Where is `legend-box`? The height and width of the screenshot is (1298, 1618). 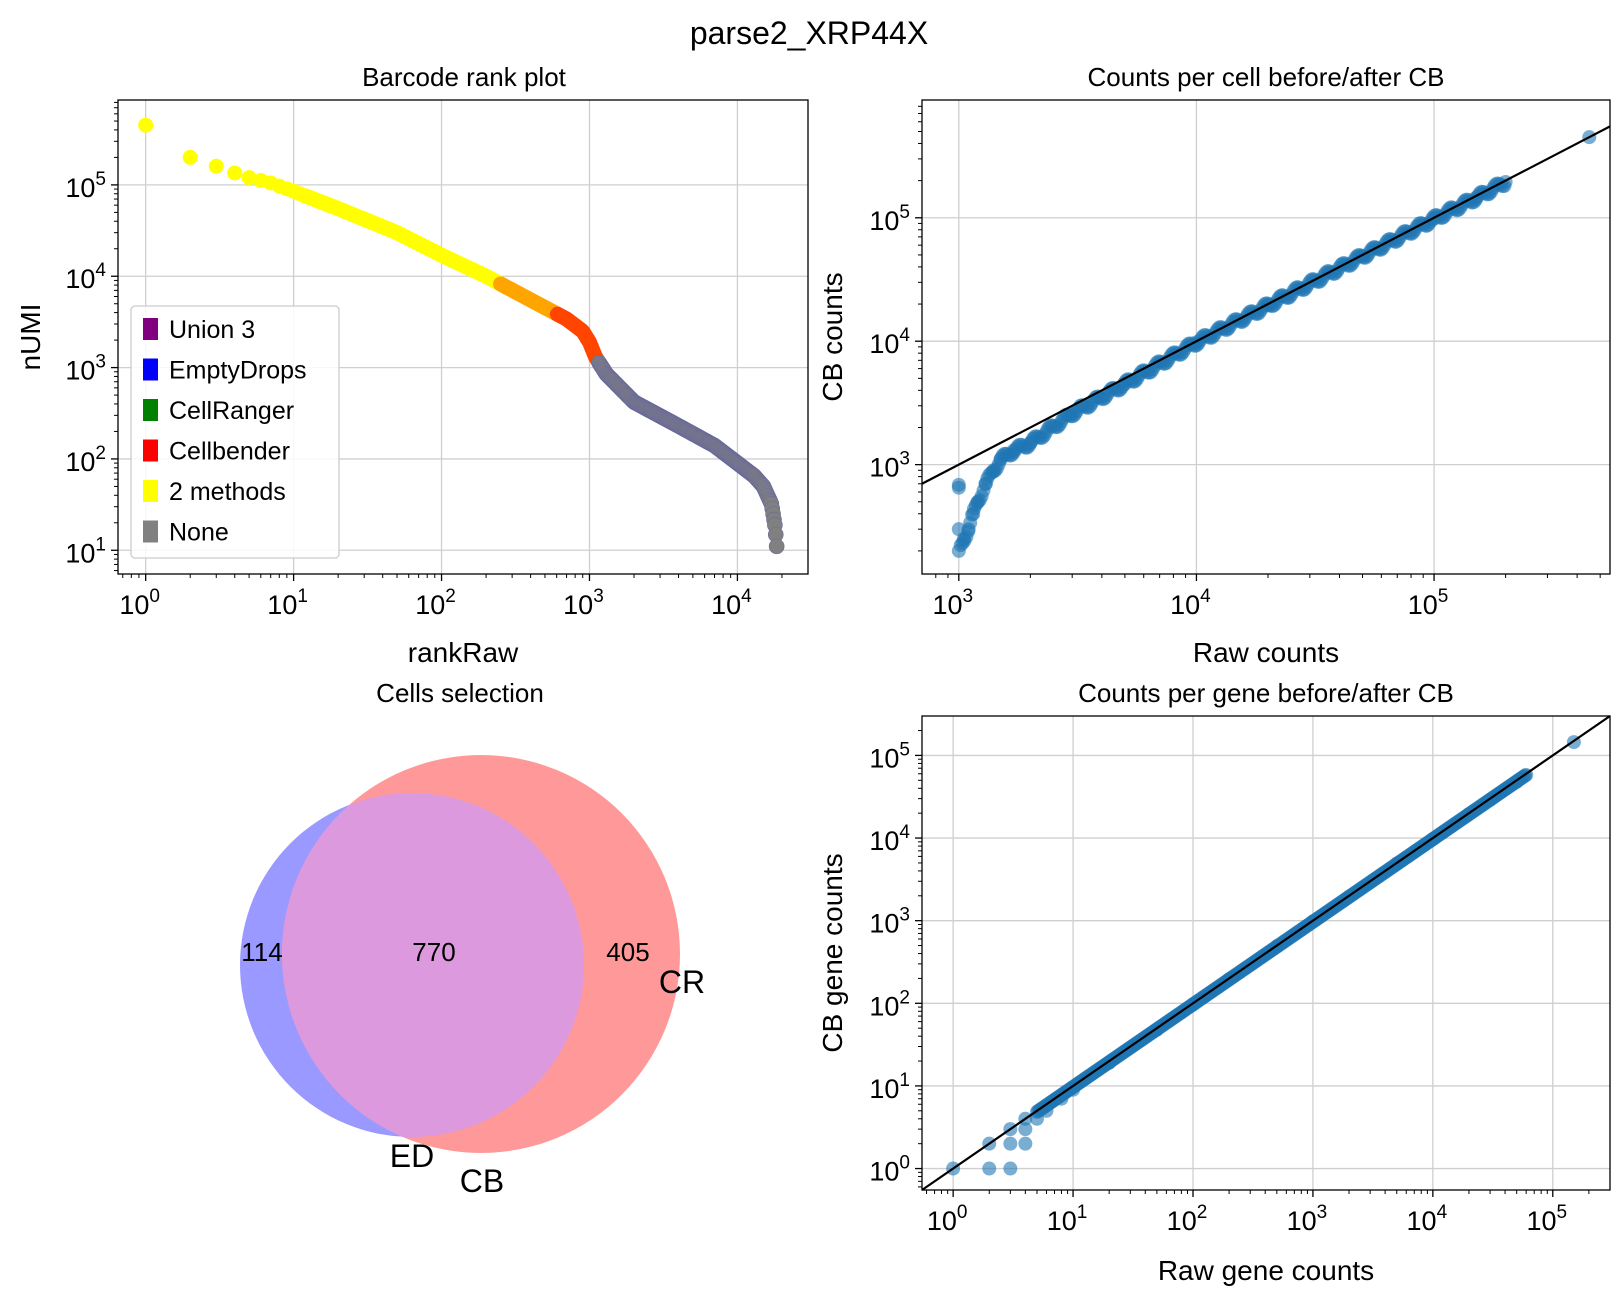
legend-box is located at coordinates (235, 432).